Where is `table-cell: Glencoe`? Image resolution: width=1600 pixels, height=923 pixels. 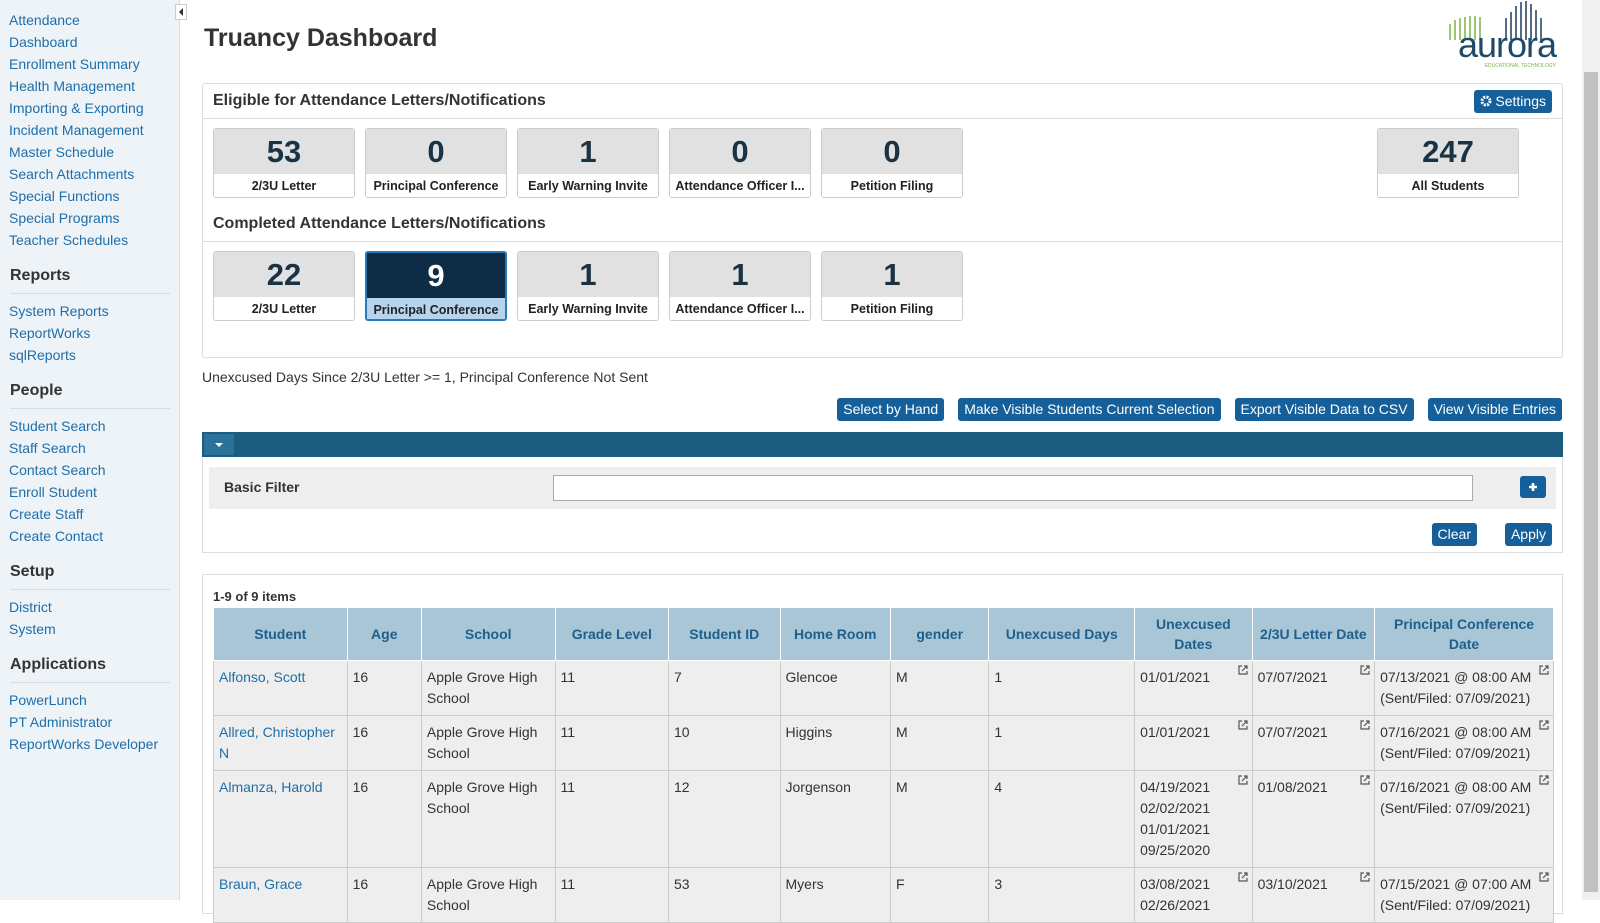
table-cell: Glencoe is located at coordinates (835, 688).